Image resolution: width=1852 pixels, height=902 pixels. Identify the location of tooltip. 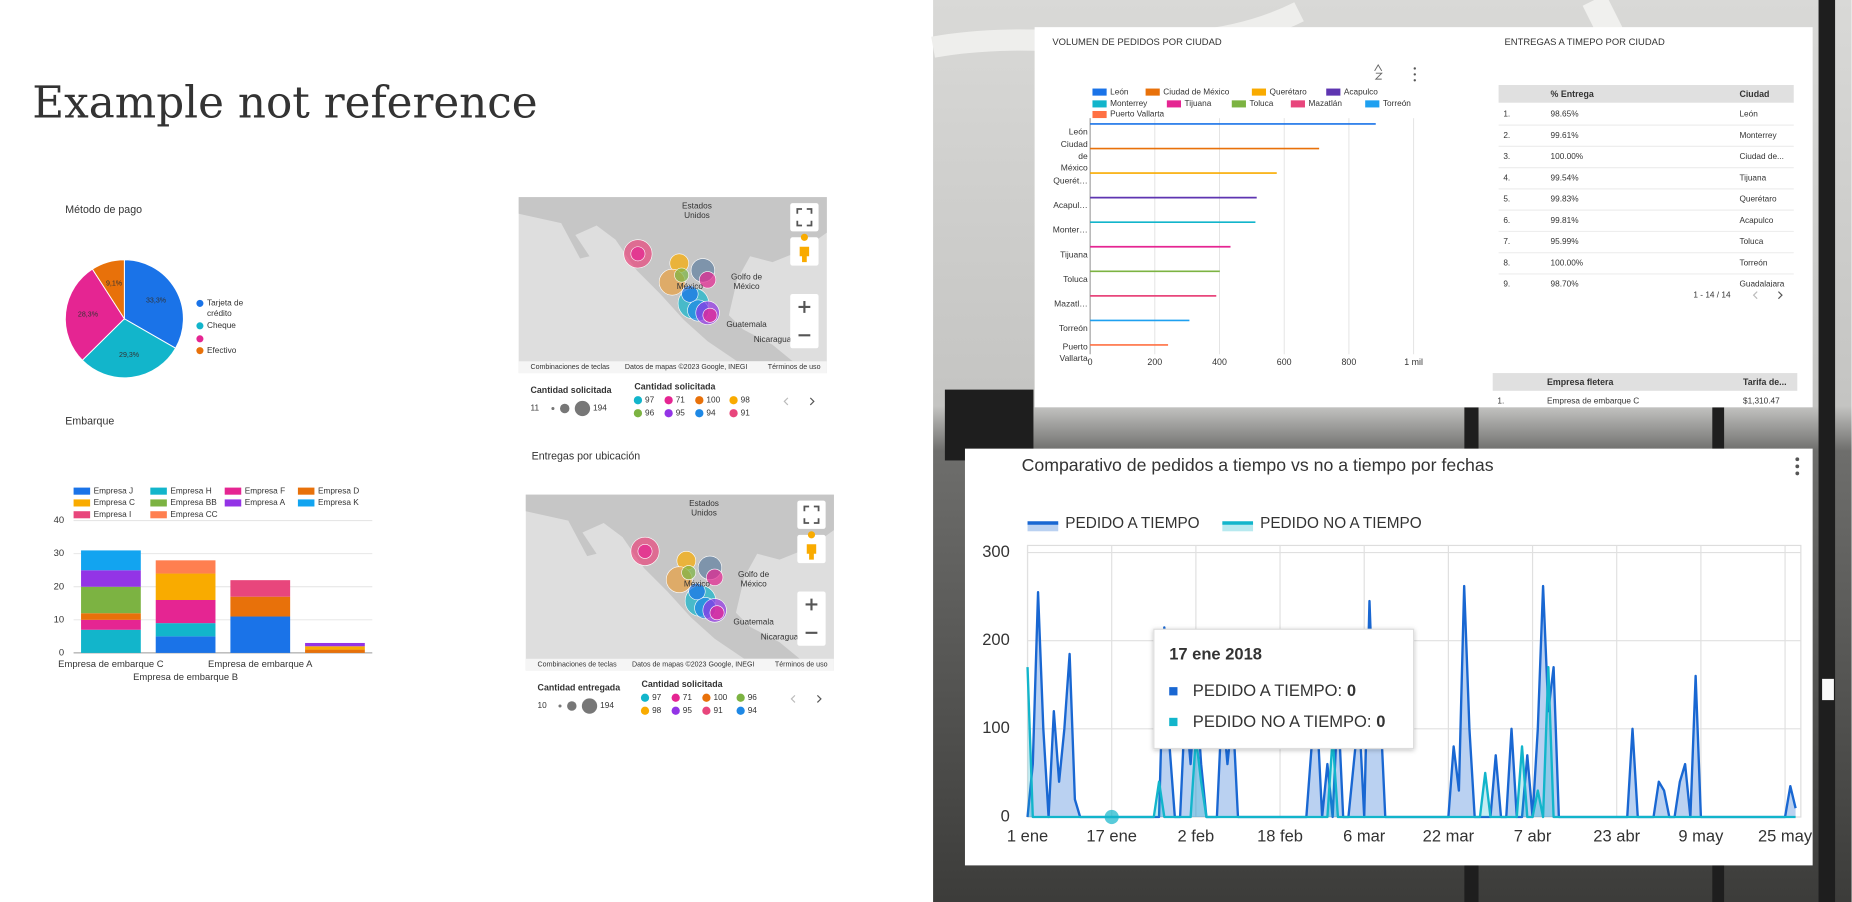
(1284, 689).